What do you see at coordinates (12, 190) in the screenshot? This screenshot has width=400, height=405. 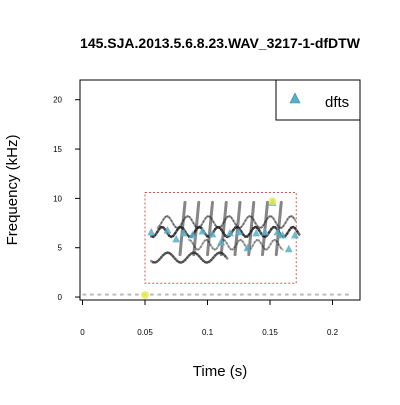 I see `y-axis-label: Frequency (kHz)` at bounding box center [12, 190].